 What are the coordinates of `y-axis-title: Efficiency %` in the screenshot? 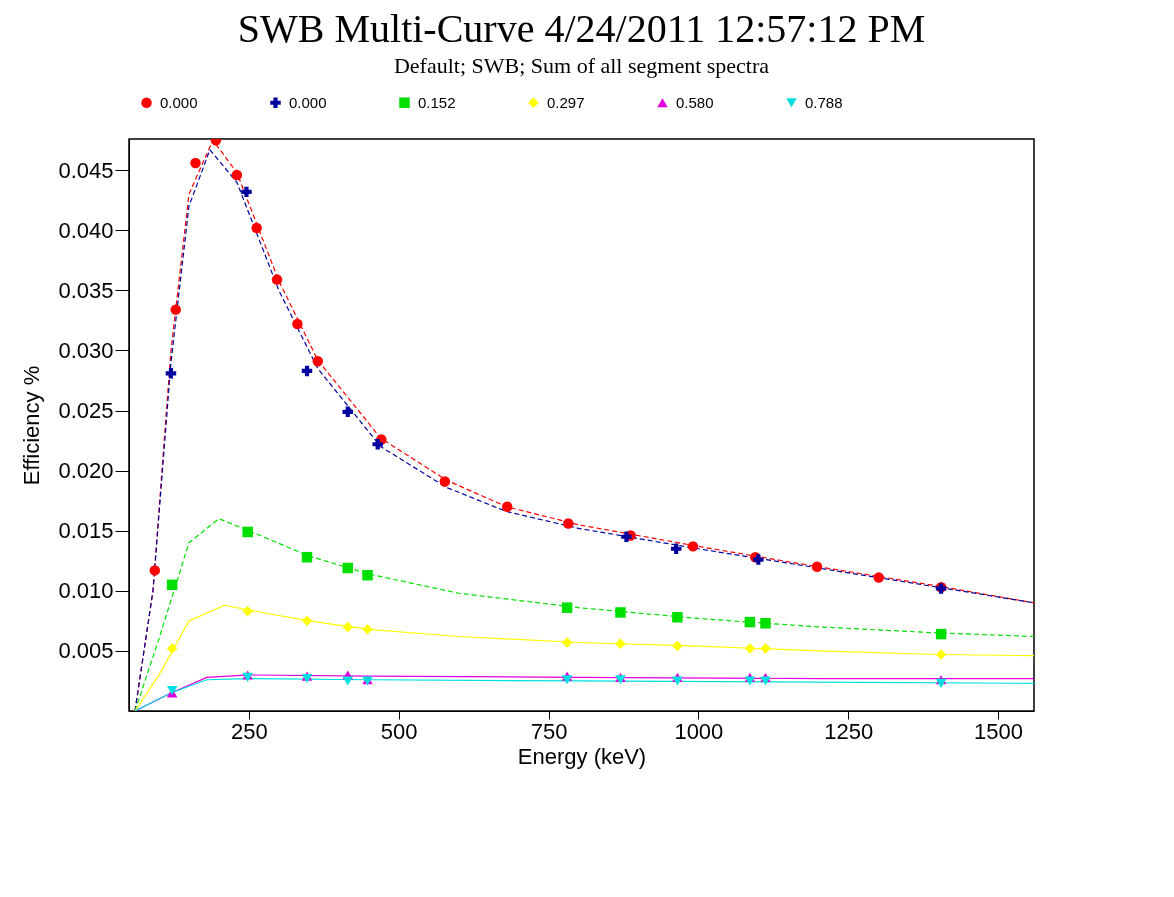 It's located at (32, 425).